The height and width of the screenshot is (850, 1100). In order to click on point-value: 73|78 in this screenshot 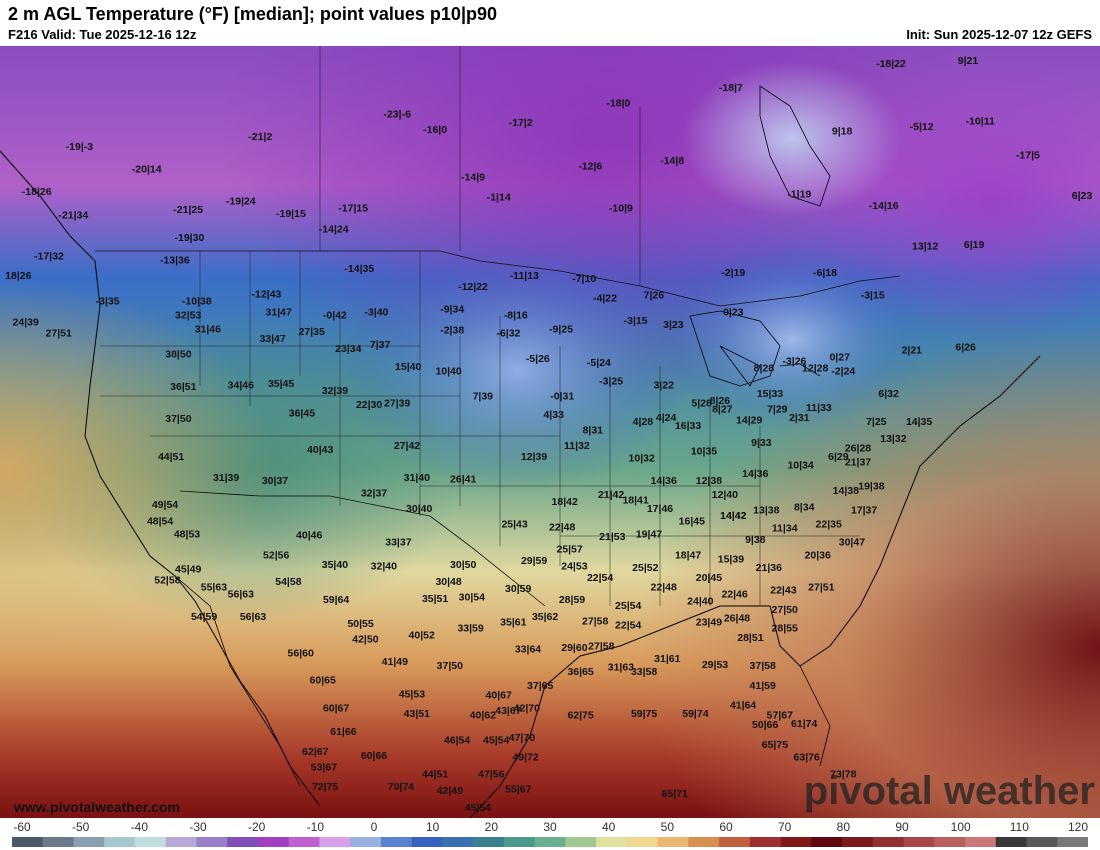, I will do `click(843, 774)`.